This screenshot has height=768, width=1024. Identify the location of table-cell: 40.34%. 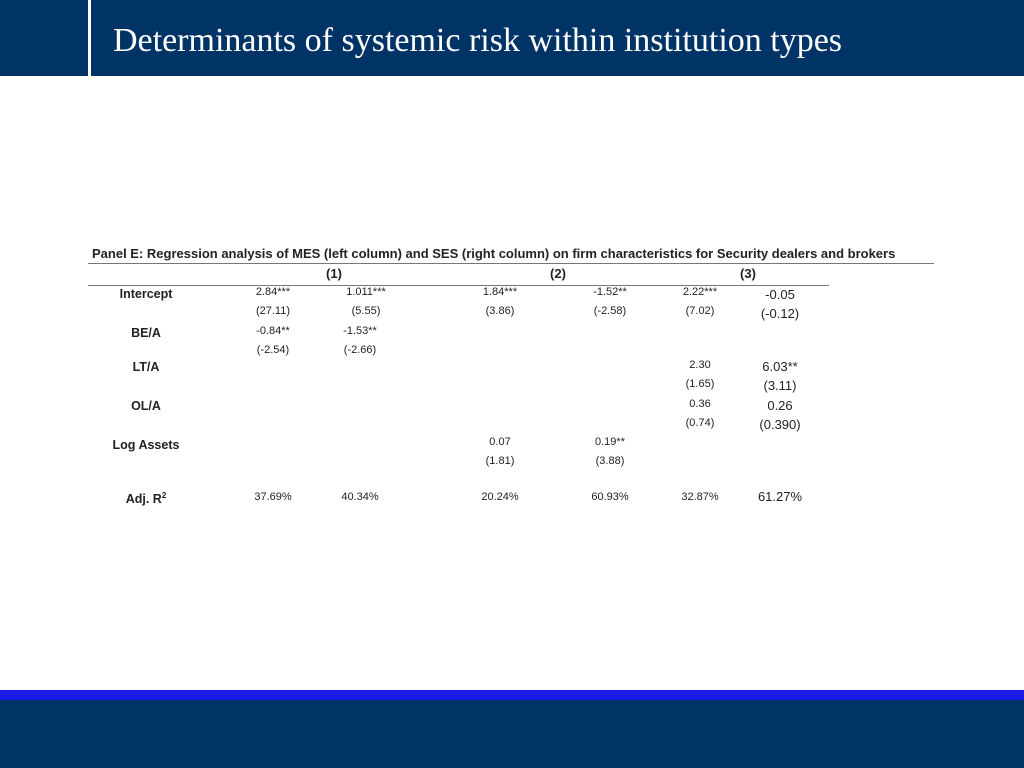
(360, 497).